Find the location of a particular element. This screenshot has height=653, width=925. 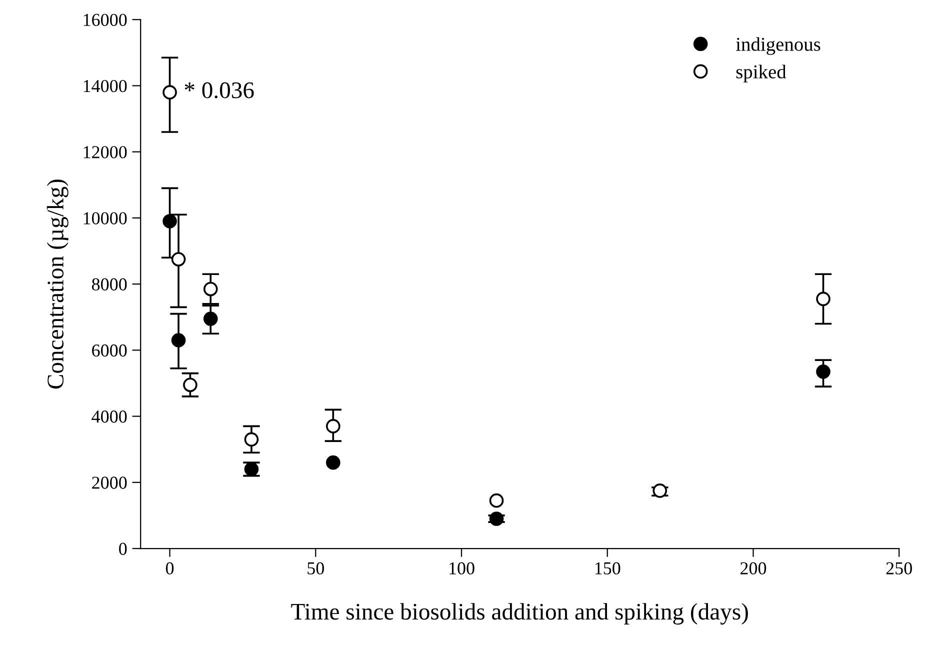

y-tick-label: 10000 is located at coordinates (105, 218).